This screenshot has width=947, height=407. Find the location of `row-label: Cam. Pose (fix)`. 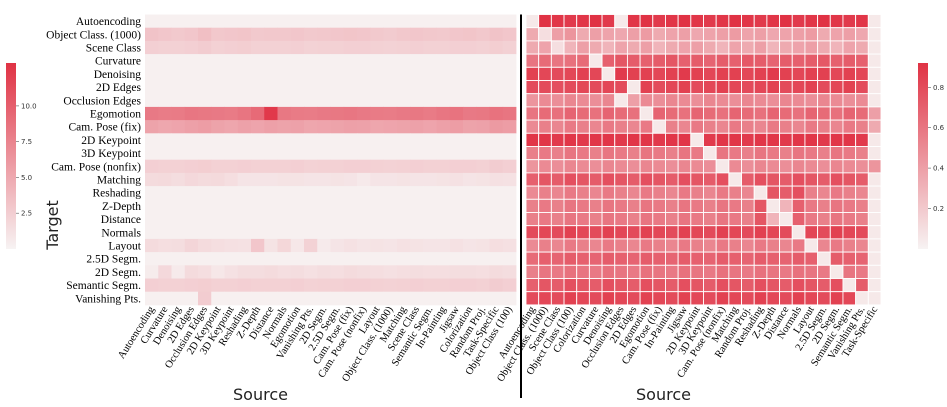

row-label: Cam. Pose (fix) is located at coordinates (104, 128).